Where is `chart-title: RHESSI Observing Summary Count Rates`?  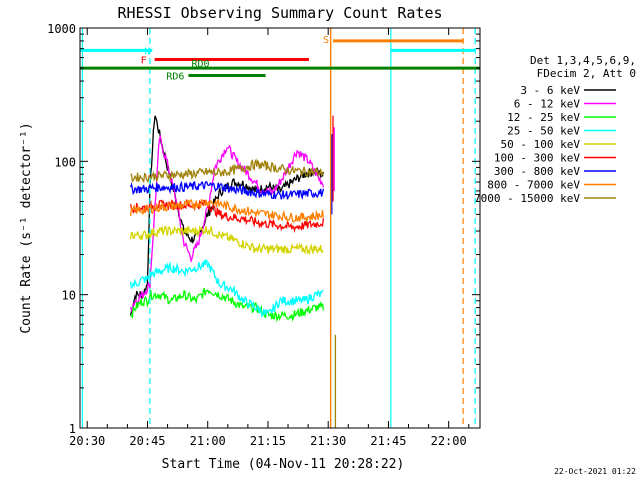 chart-title: RHESSI Observing Summary Count Rates is located at coordinates (279, 13).